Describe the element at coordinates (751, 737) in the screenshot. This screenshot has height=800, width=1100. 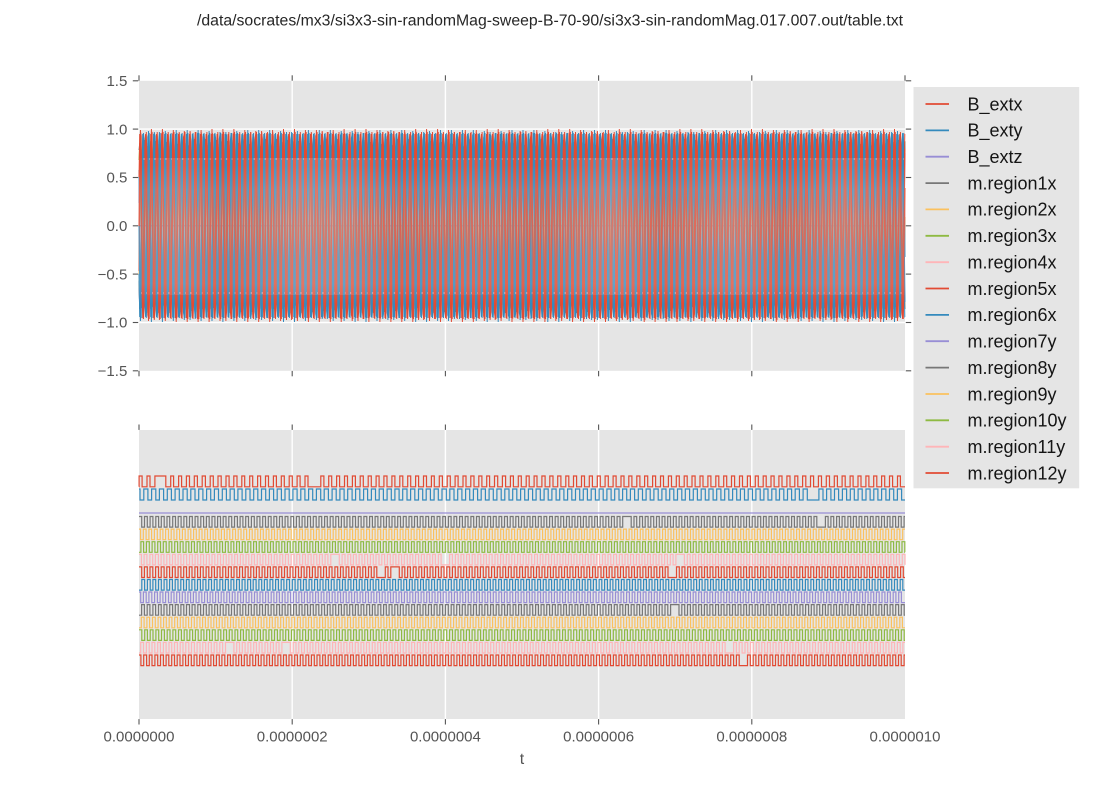
I see `svg-text: 0.0000008` at that location.